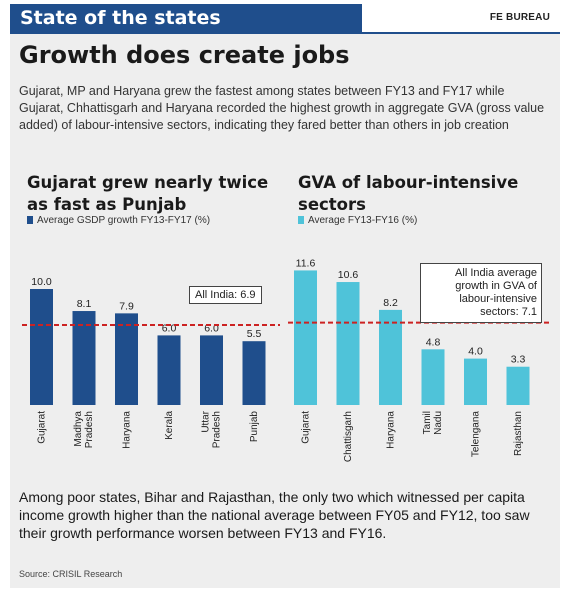 The width and height of the screenshot is (565, 592). I want to click on category-label: TamilNadu, so click(433, 423).